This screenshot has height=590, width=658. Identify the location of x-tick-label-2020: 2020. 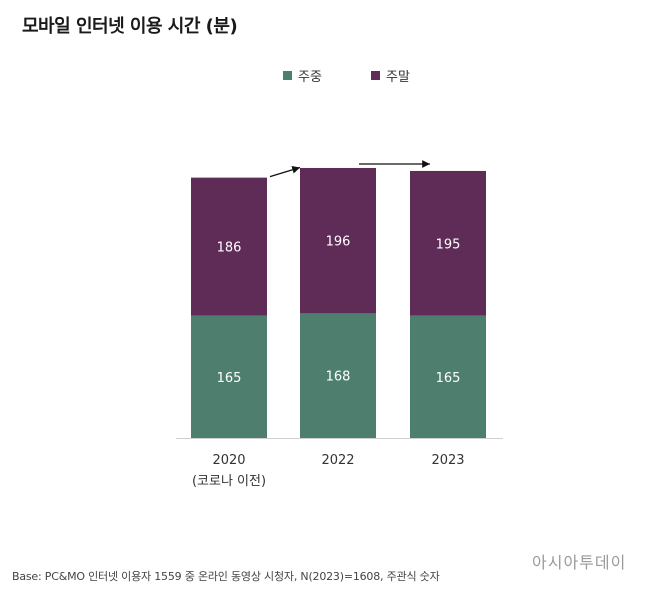
(228, 460).